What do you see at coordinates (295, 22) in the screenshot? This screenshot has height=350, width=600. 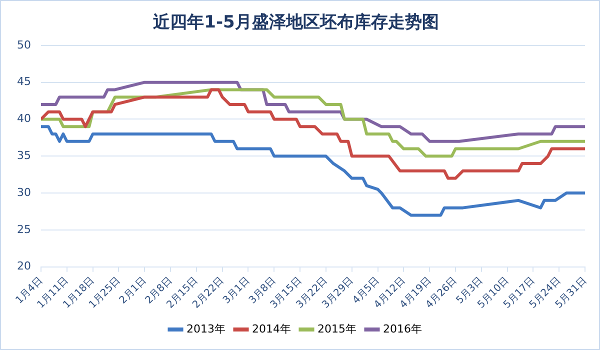 I see `chart-title: 近四年1-5月盛泽地区坯布库存走势图` at bounding box center [295, 22].